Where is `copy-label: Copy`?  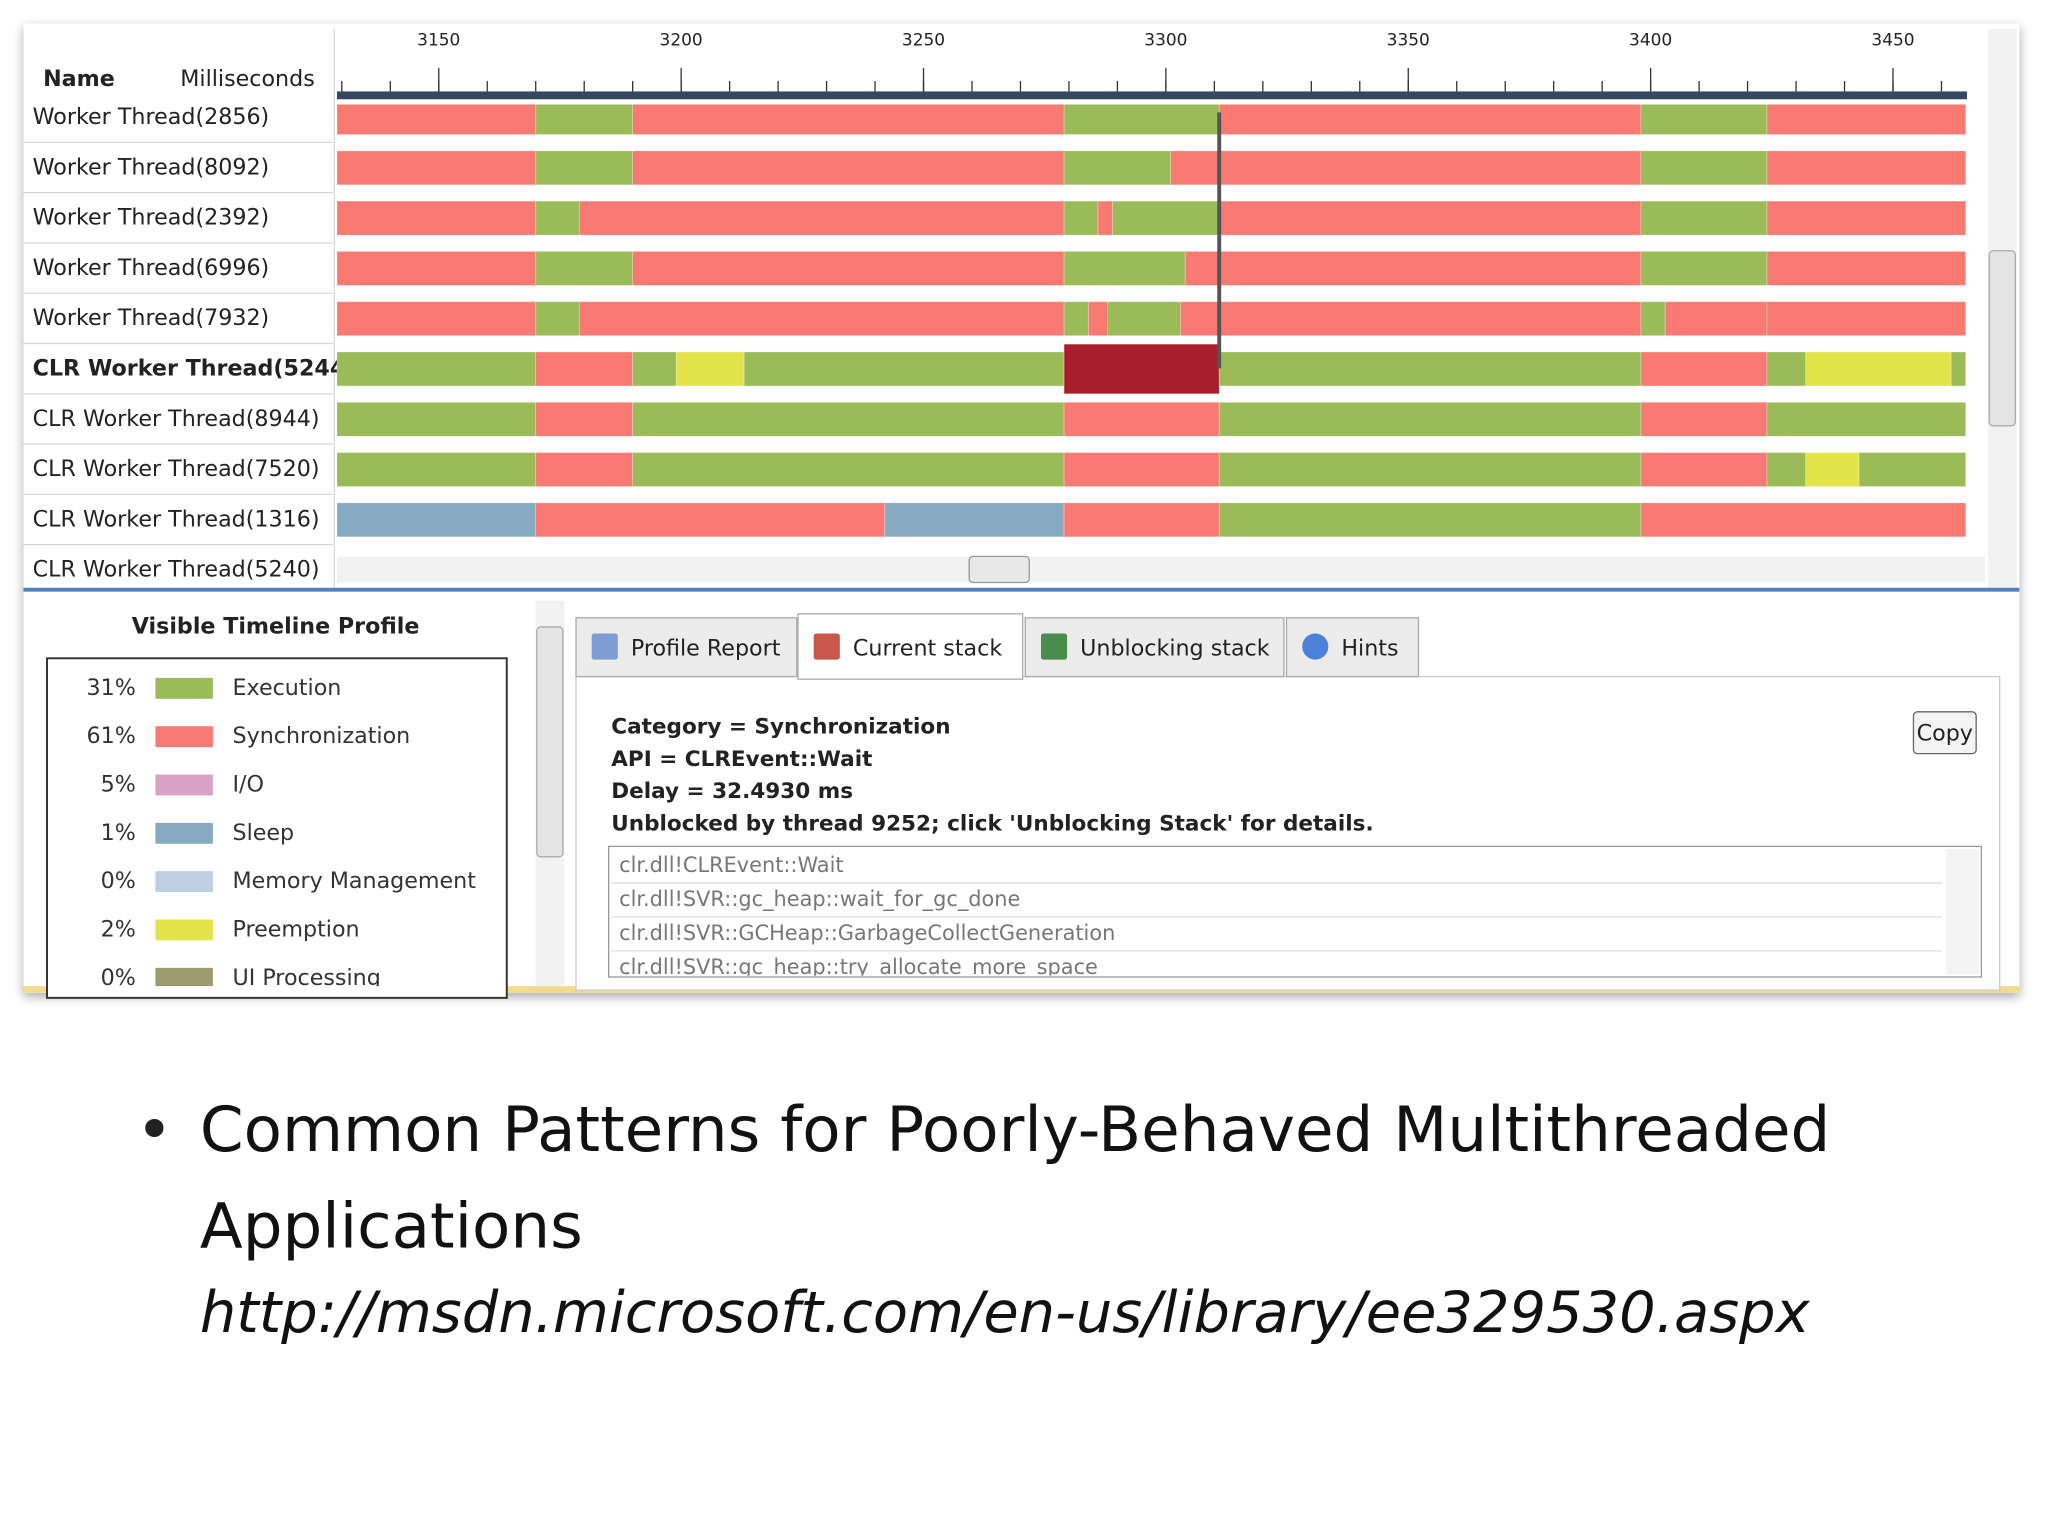
copy-label: Copy is located at coordinates (1945, 734).